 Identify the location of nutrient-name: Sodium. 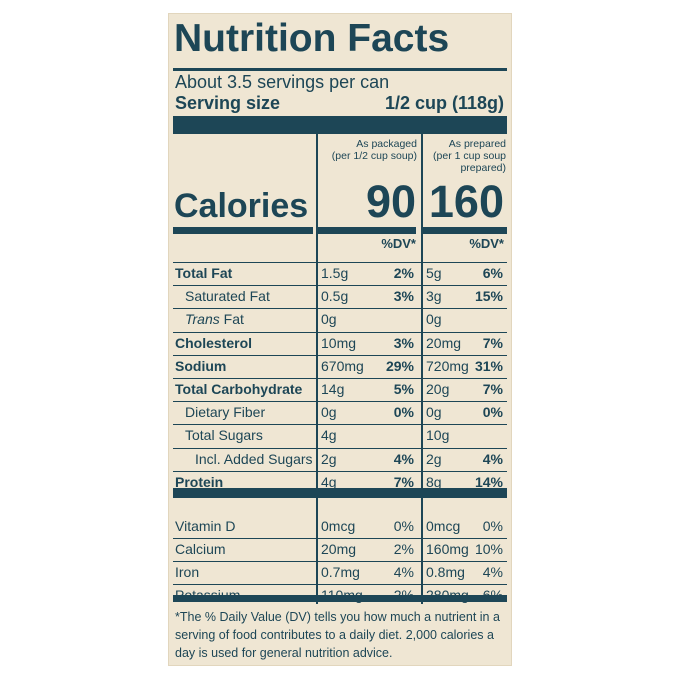
(201, 365).